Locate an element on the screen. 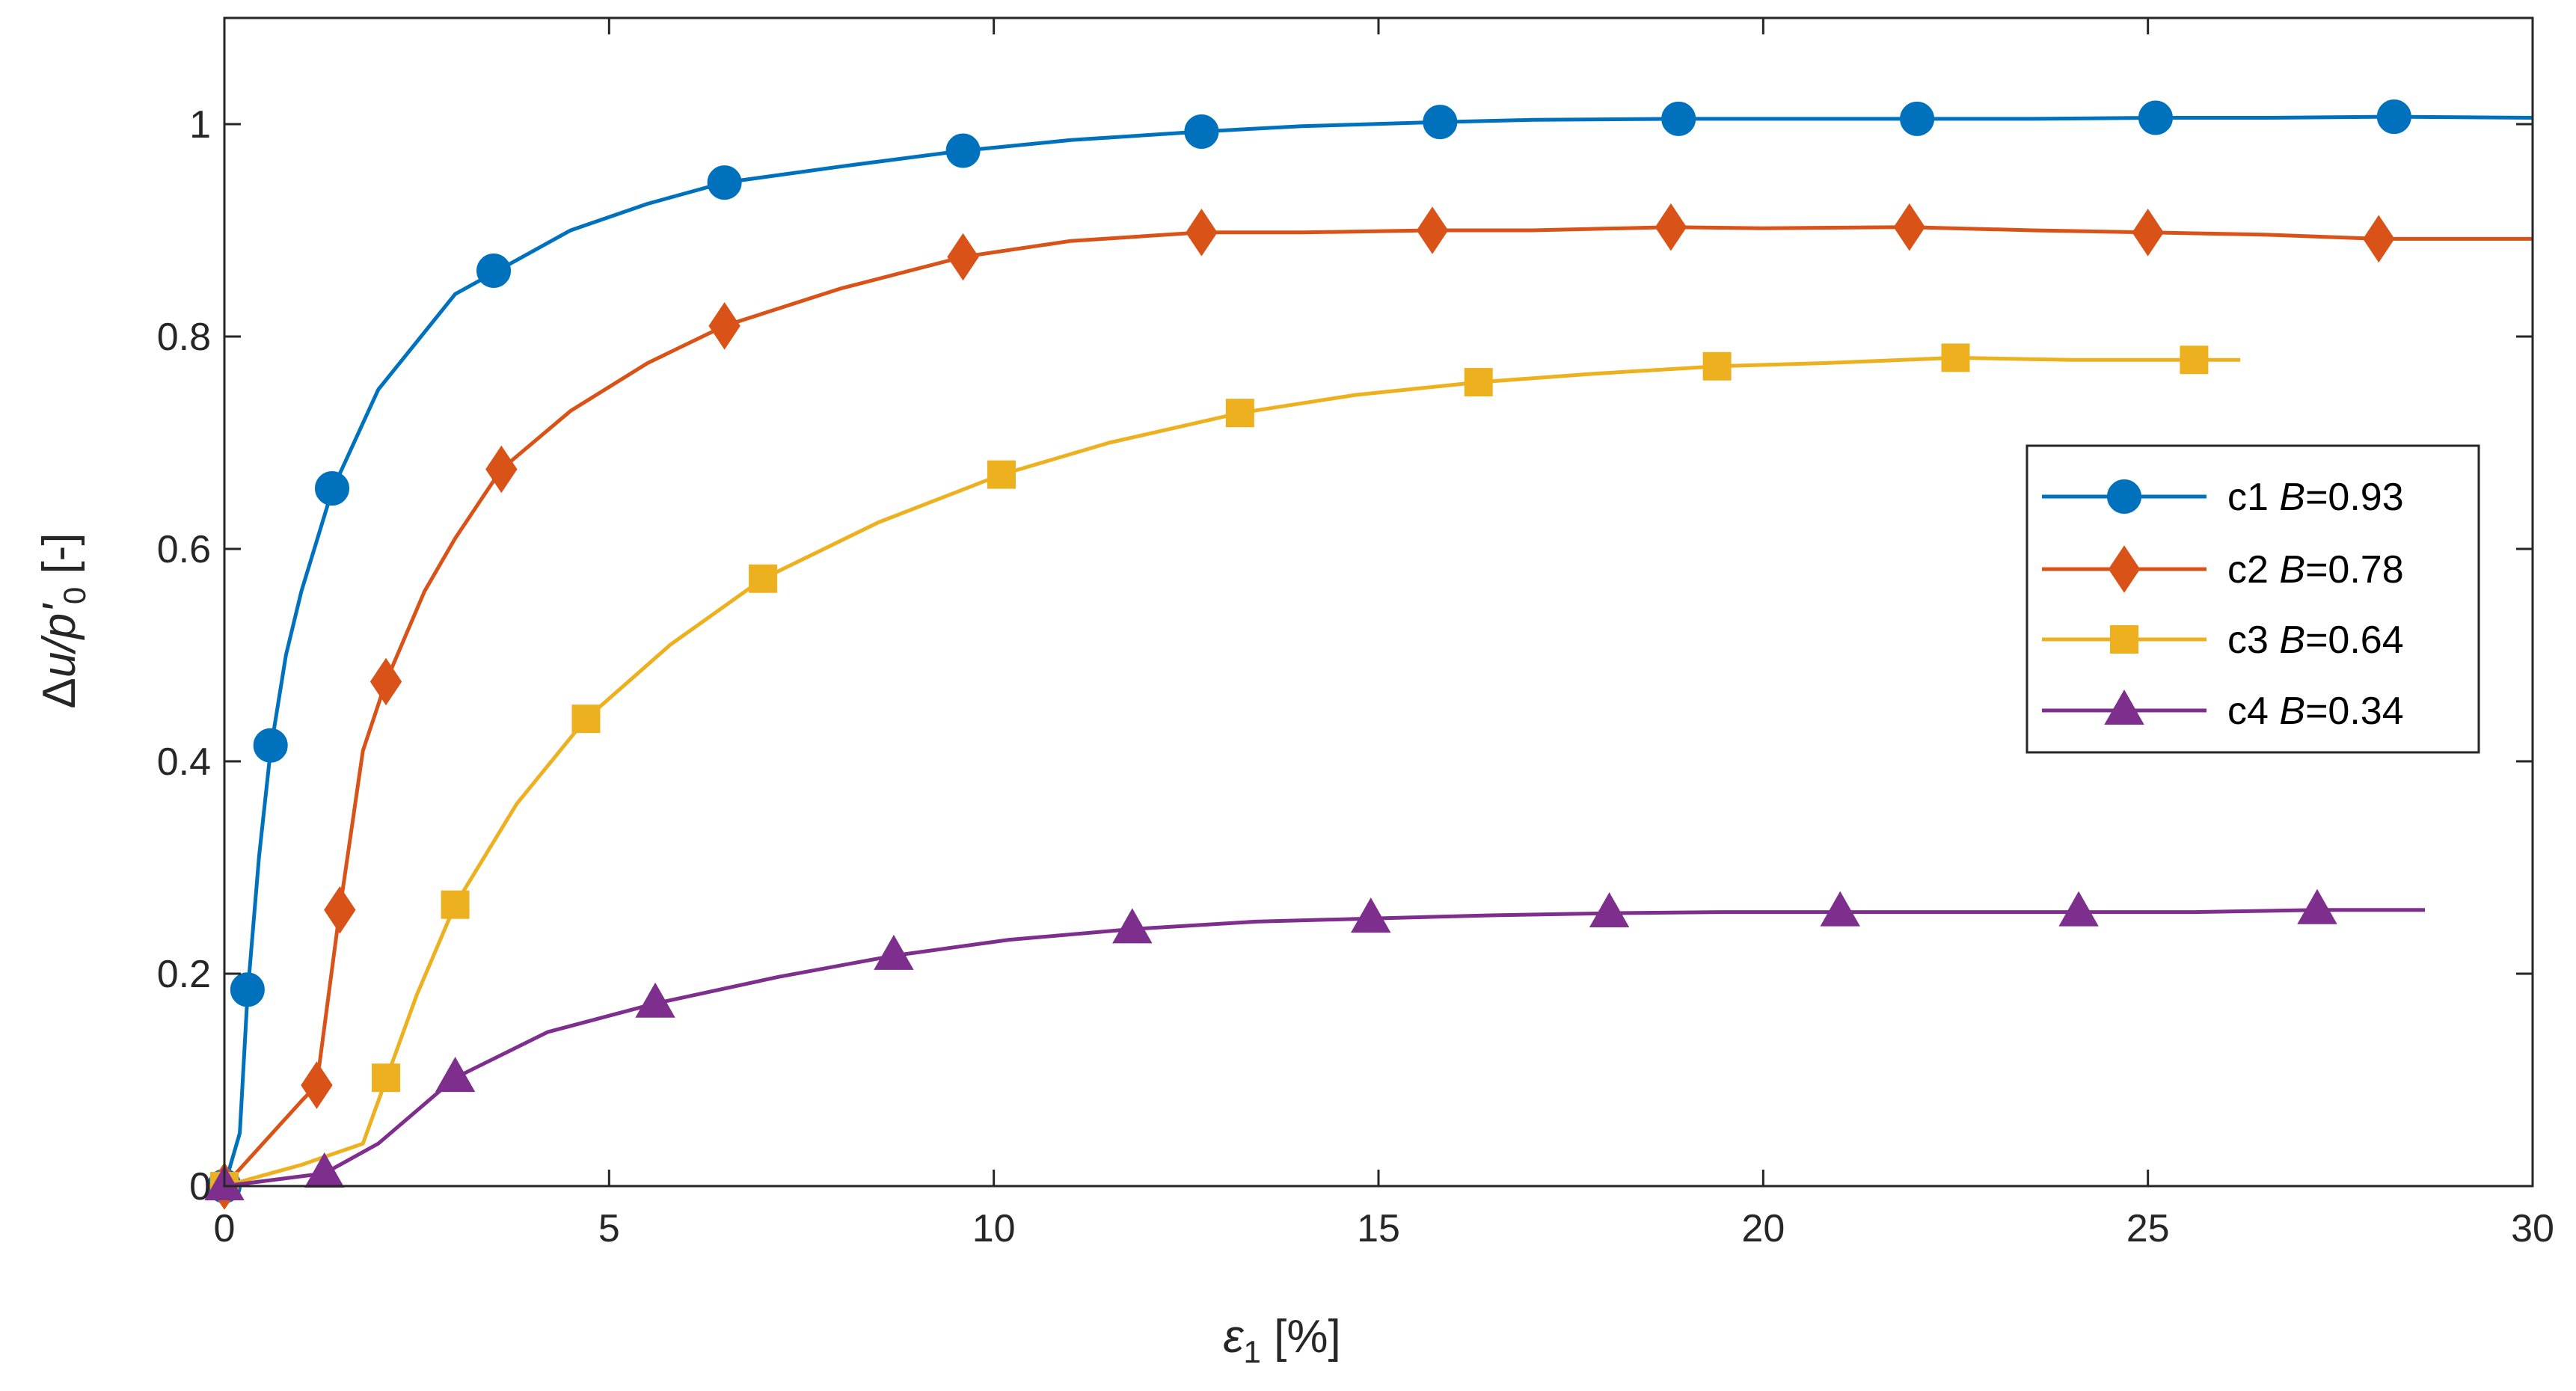 The width and height of the screenshot is (2576, 1391). y-tick-label: 0 is located at coordinates (200, 1187).